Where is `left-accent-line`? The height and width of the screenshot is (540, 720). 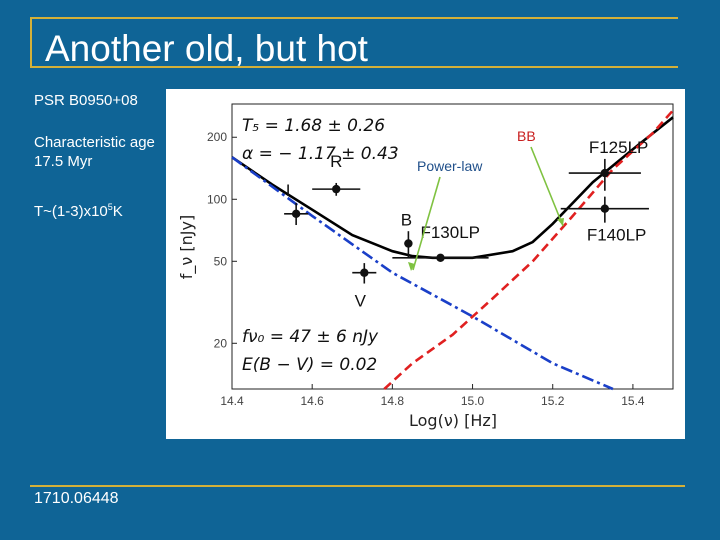
left-accent-line is located at coordinates (31, 42).